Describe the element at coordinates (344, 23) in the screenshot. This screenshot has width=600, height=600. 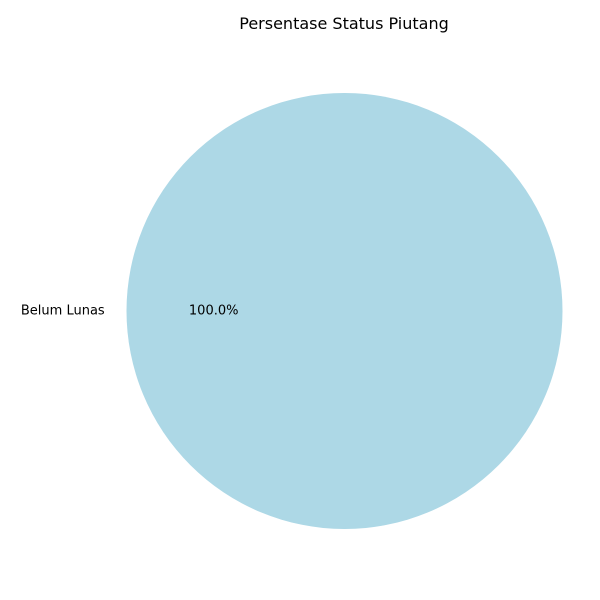
I see `chart-title: Persentase Status Piutang` at that location.